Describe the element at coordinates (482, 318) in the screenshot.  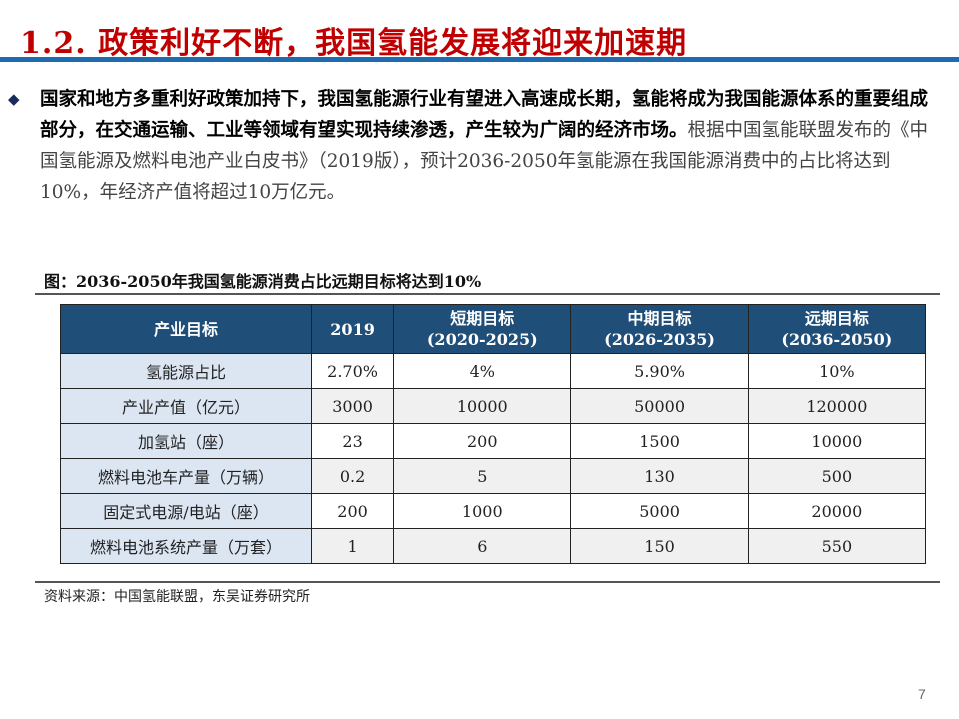
I see `header-text: 短期目标` at that location.